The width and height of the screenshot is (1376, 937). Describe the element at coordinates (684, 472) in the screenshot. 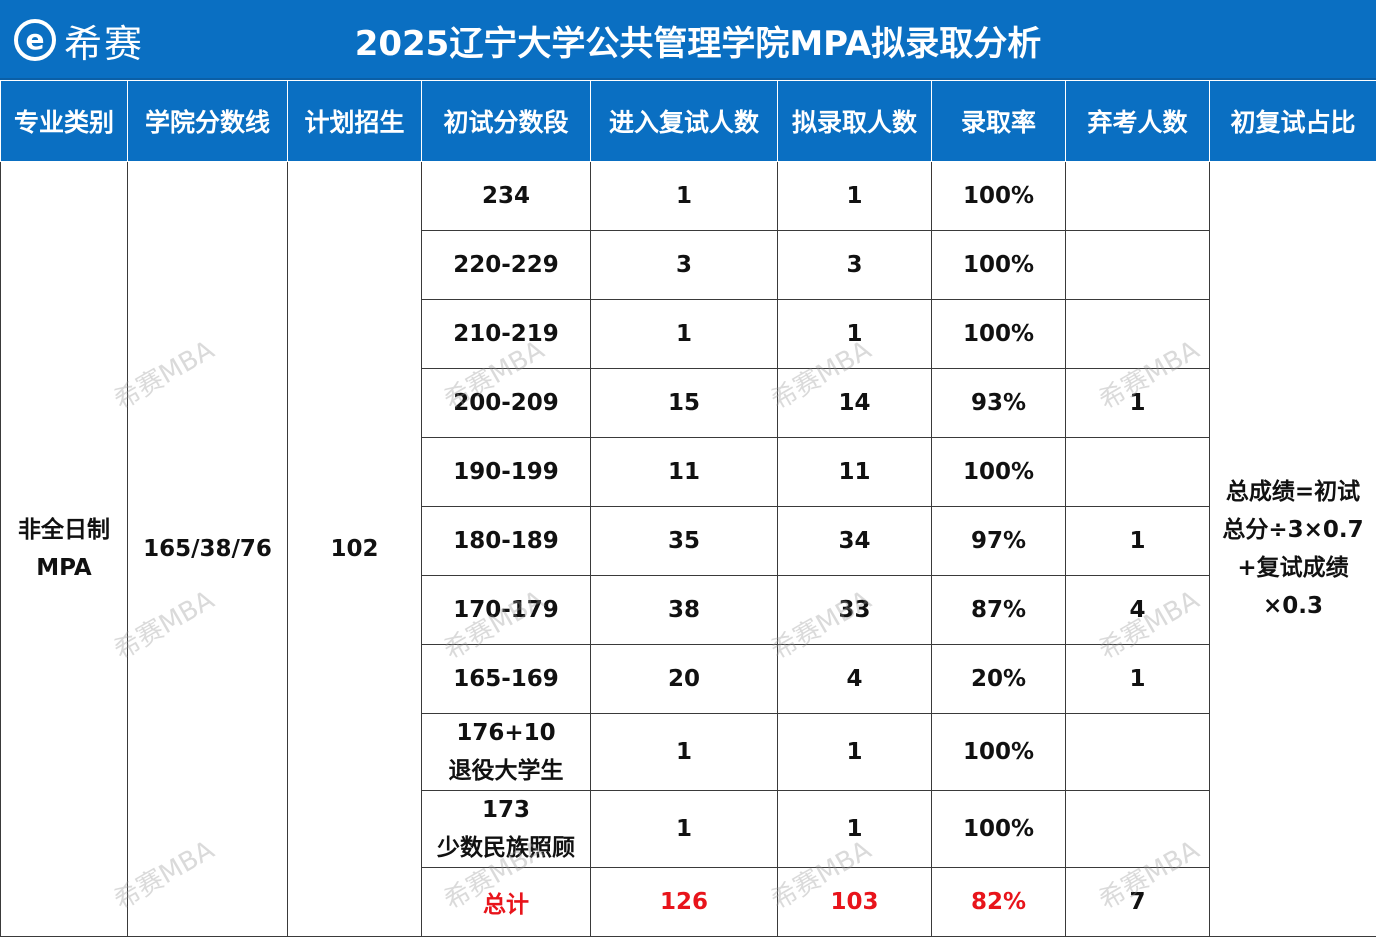

I see `retest-cell: 11` at that location.